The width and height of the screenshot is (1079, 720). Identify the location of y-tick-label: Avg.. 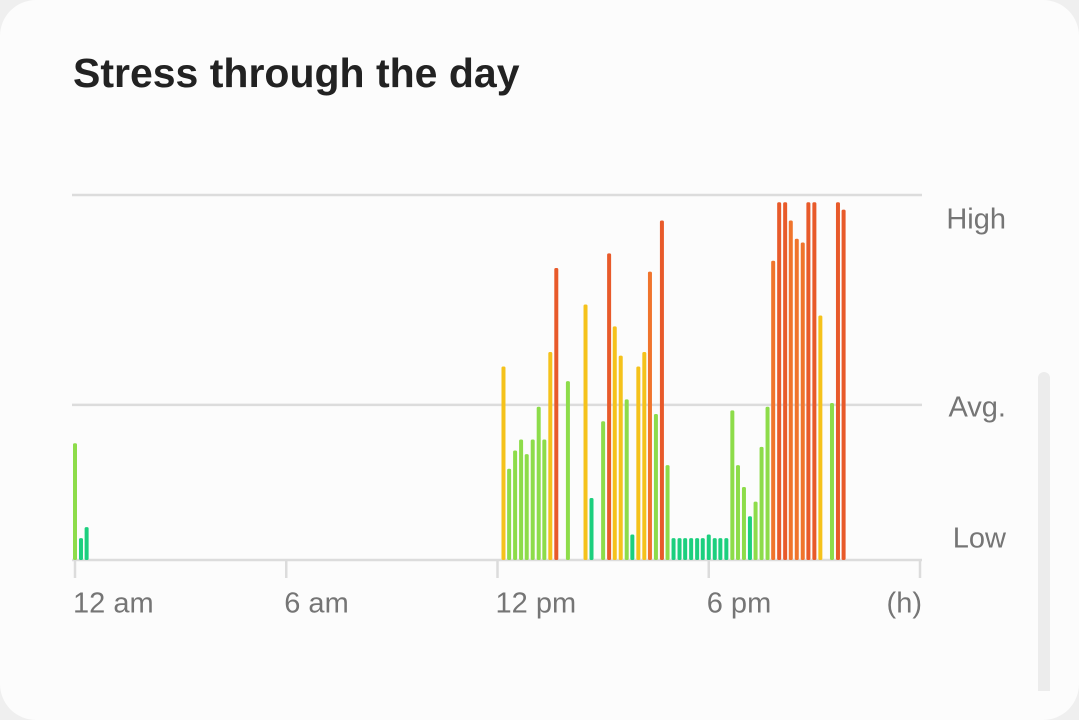
(977, 408).